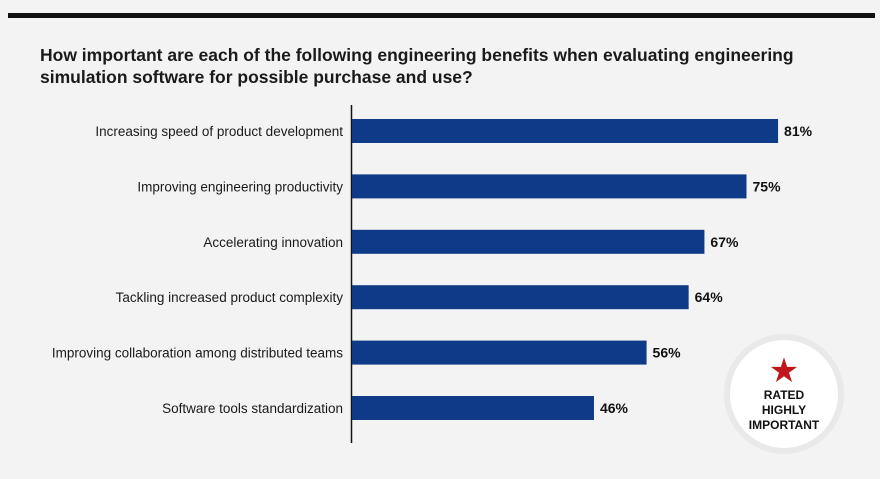 The image size is (880, 479). What do you see at coordinates (614, 408) in the screenshot?
I see `value-label: 46%` at bounding box center [614, 408].